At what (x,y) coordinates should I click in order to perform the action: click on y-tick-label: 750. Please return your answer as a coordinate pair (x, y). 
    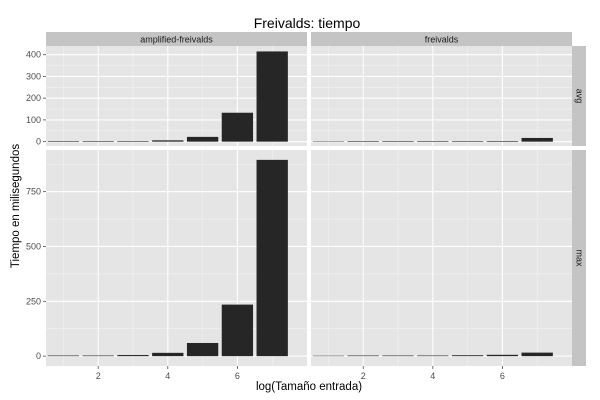
    Looking at the image, I should click on (33, 192).